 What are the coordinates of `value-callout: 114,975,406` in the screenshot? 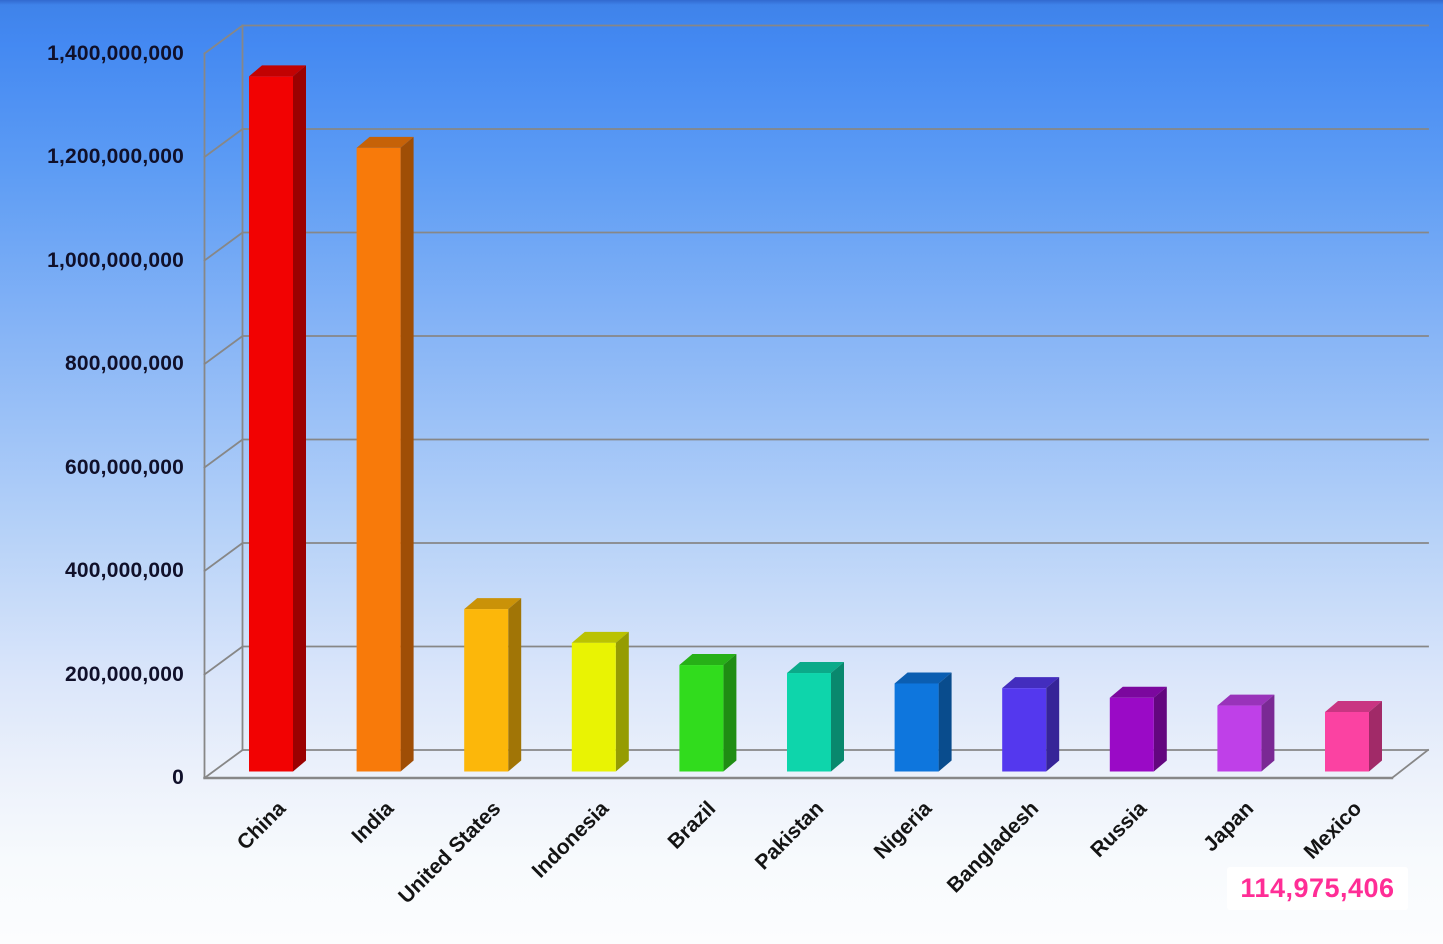 It's located at (1317, 888).